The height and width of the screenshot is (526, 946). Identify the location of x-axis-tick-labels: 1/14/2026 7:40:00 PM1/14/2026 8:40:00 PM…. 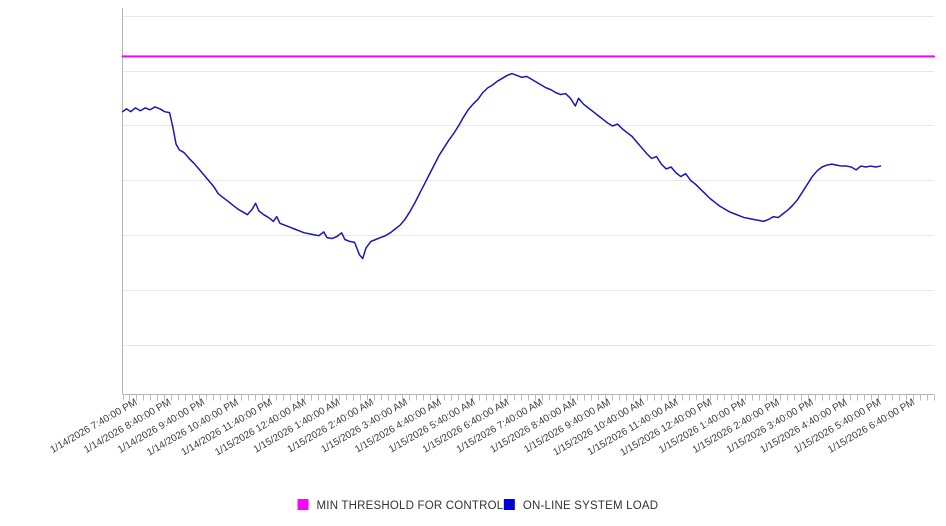
(482, 428).